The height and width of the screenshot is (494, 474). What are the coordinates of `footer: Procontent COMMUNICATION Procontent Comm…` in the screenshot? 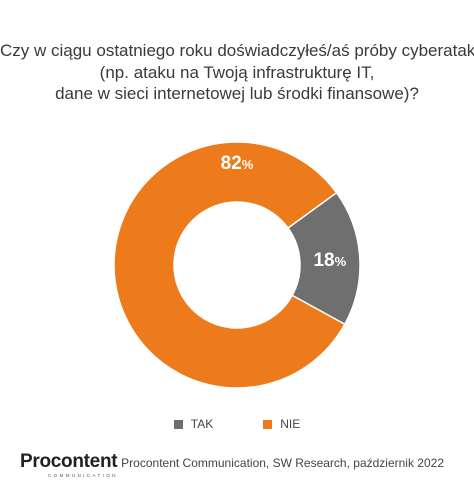 It's located at (237, 472).